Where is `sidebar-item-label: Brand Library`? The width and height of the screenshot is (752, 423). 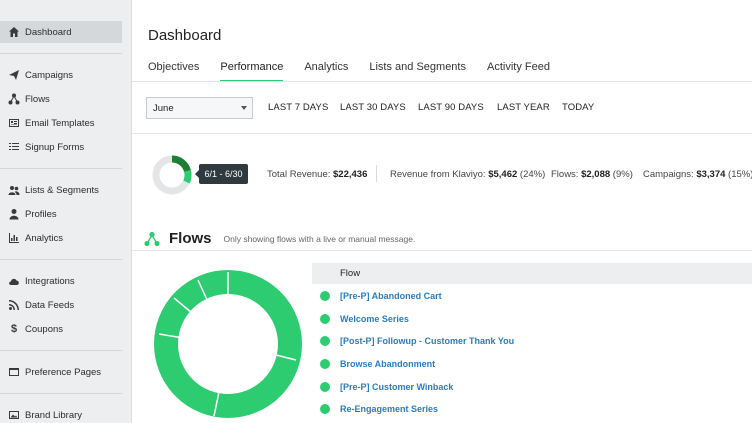 sidebar-item-label: Brand Library is located at coordinates (54, 415).